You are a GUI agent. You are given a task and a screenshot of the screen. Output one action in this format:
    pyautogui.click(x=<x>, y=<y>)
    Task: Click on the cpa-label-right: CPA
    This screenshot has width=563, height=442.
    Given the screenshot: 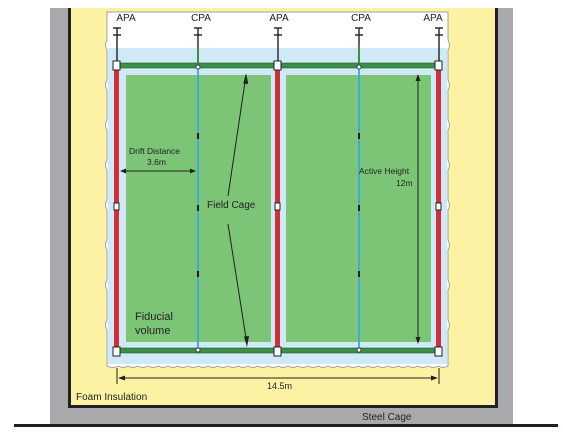 What is the action you would take?
    pyautogui.click(x=361, y=18)
    